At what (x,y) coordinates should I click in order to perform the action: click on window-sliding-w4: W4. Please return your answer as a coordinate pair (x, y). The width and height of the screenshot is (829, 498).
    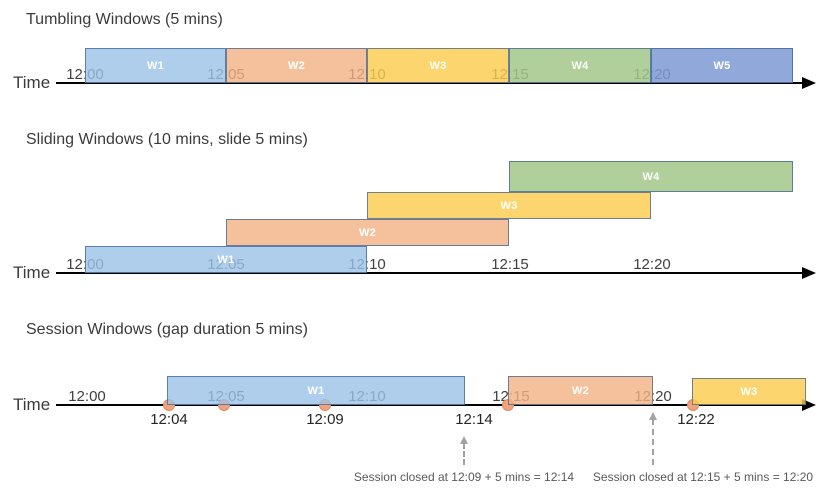
    Looking at the image, I should click on (651, 176).